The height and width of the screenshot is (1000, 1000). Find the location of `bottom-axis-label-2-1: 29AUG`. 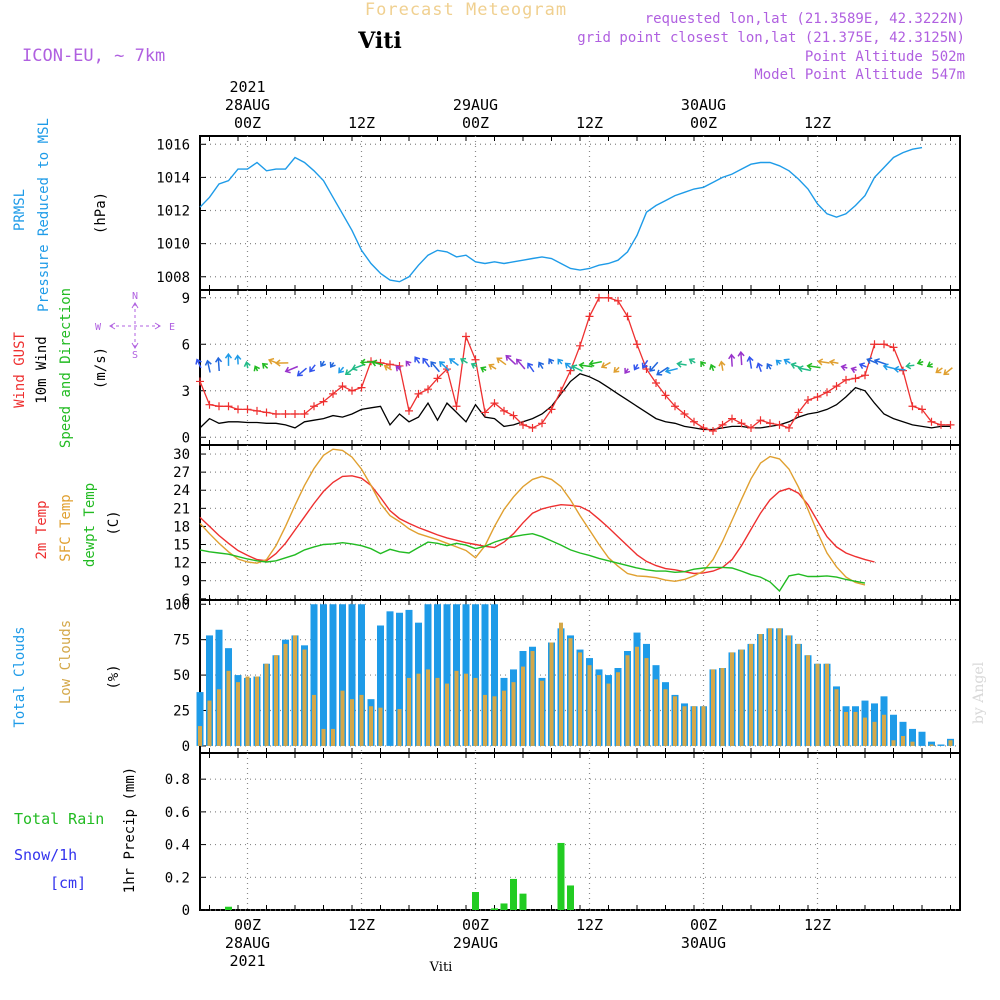

bottom-axis-label-2-1: 29AUG is located at coordinates (475, 943).